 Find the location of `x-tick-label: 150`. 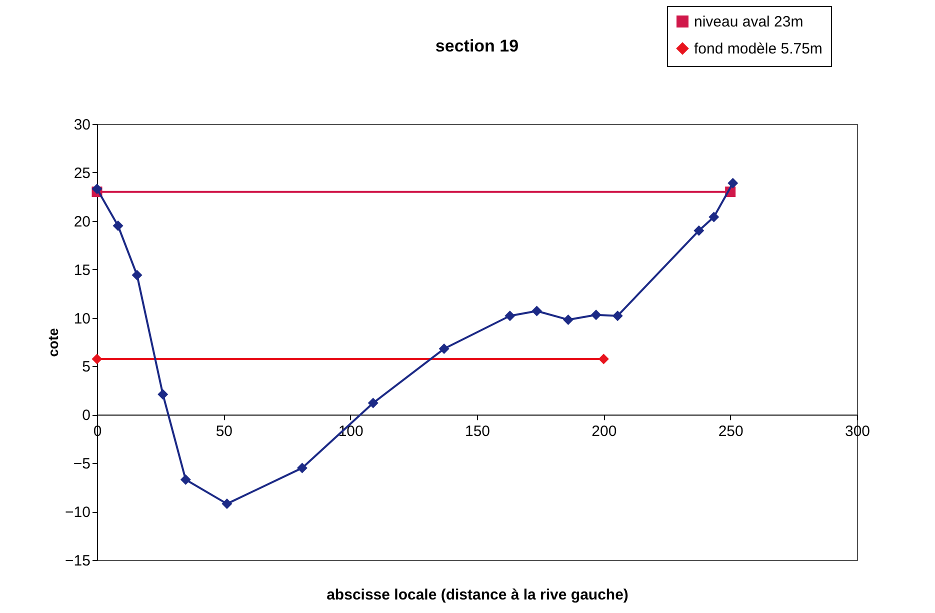

x-tick-label: 150 is located at coordinates (477, 431).